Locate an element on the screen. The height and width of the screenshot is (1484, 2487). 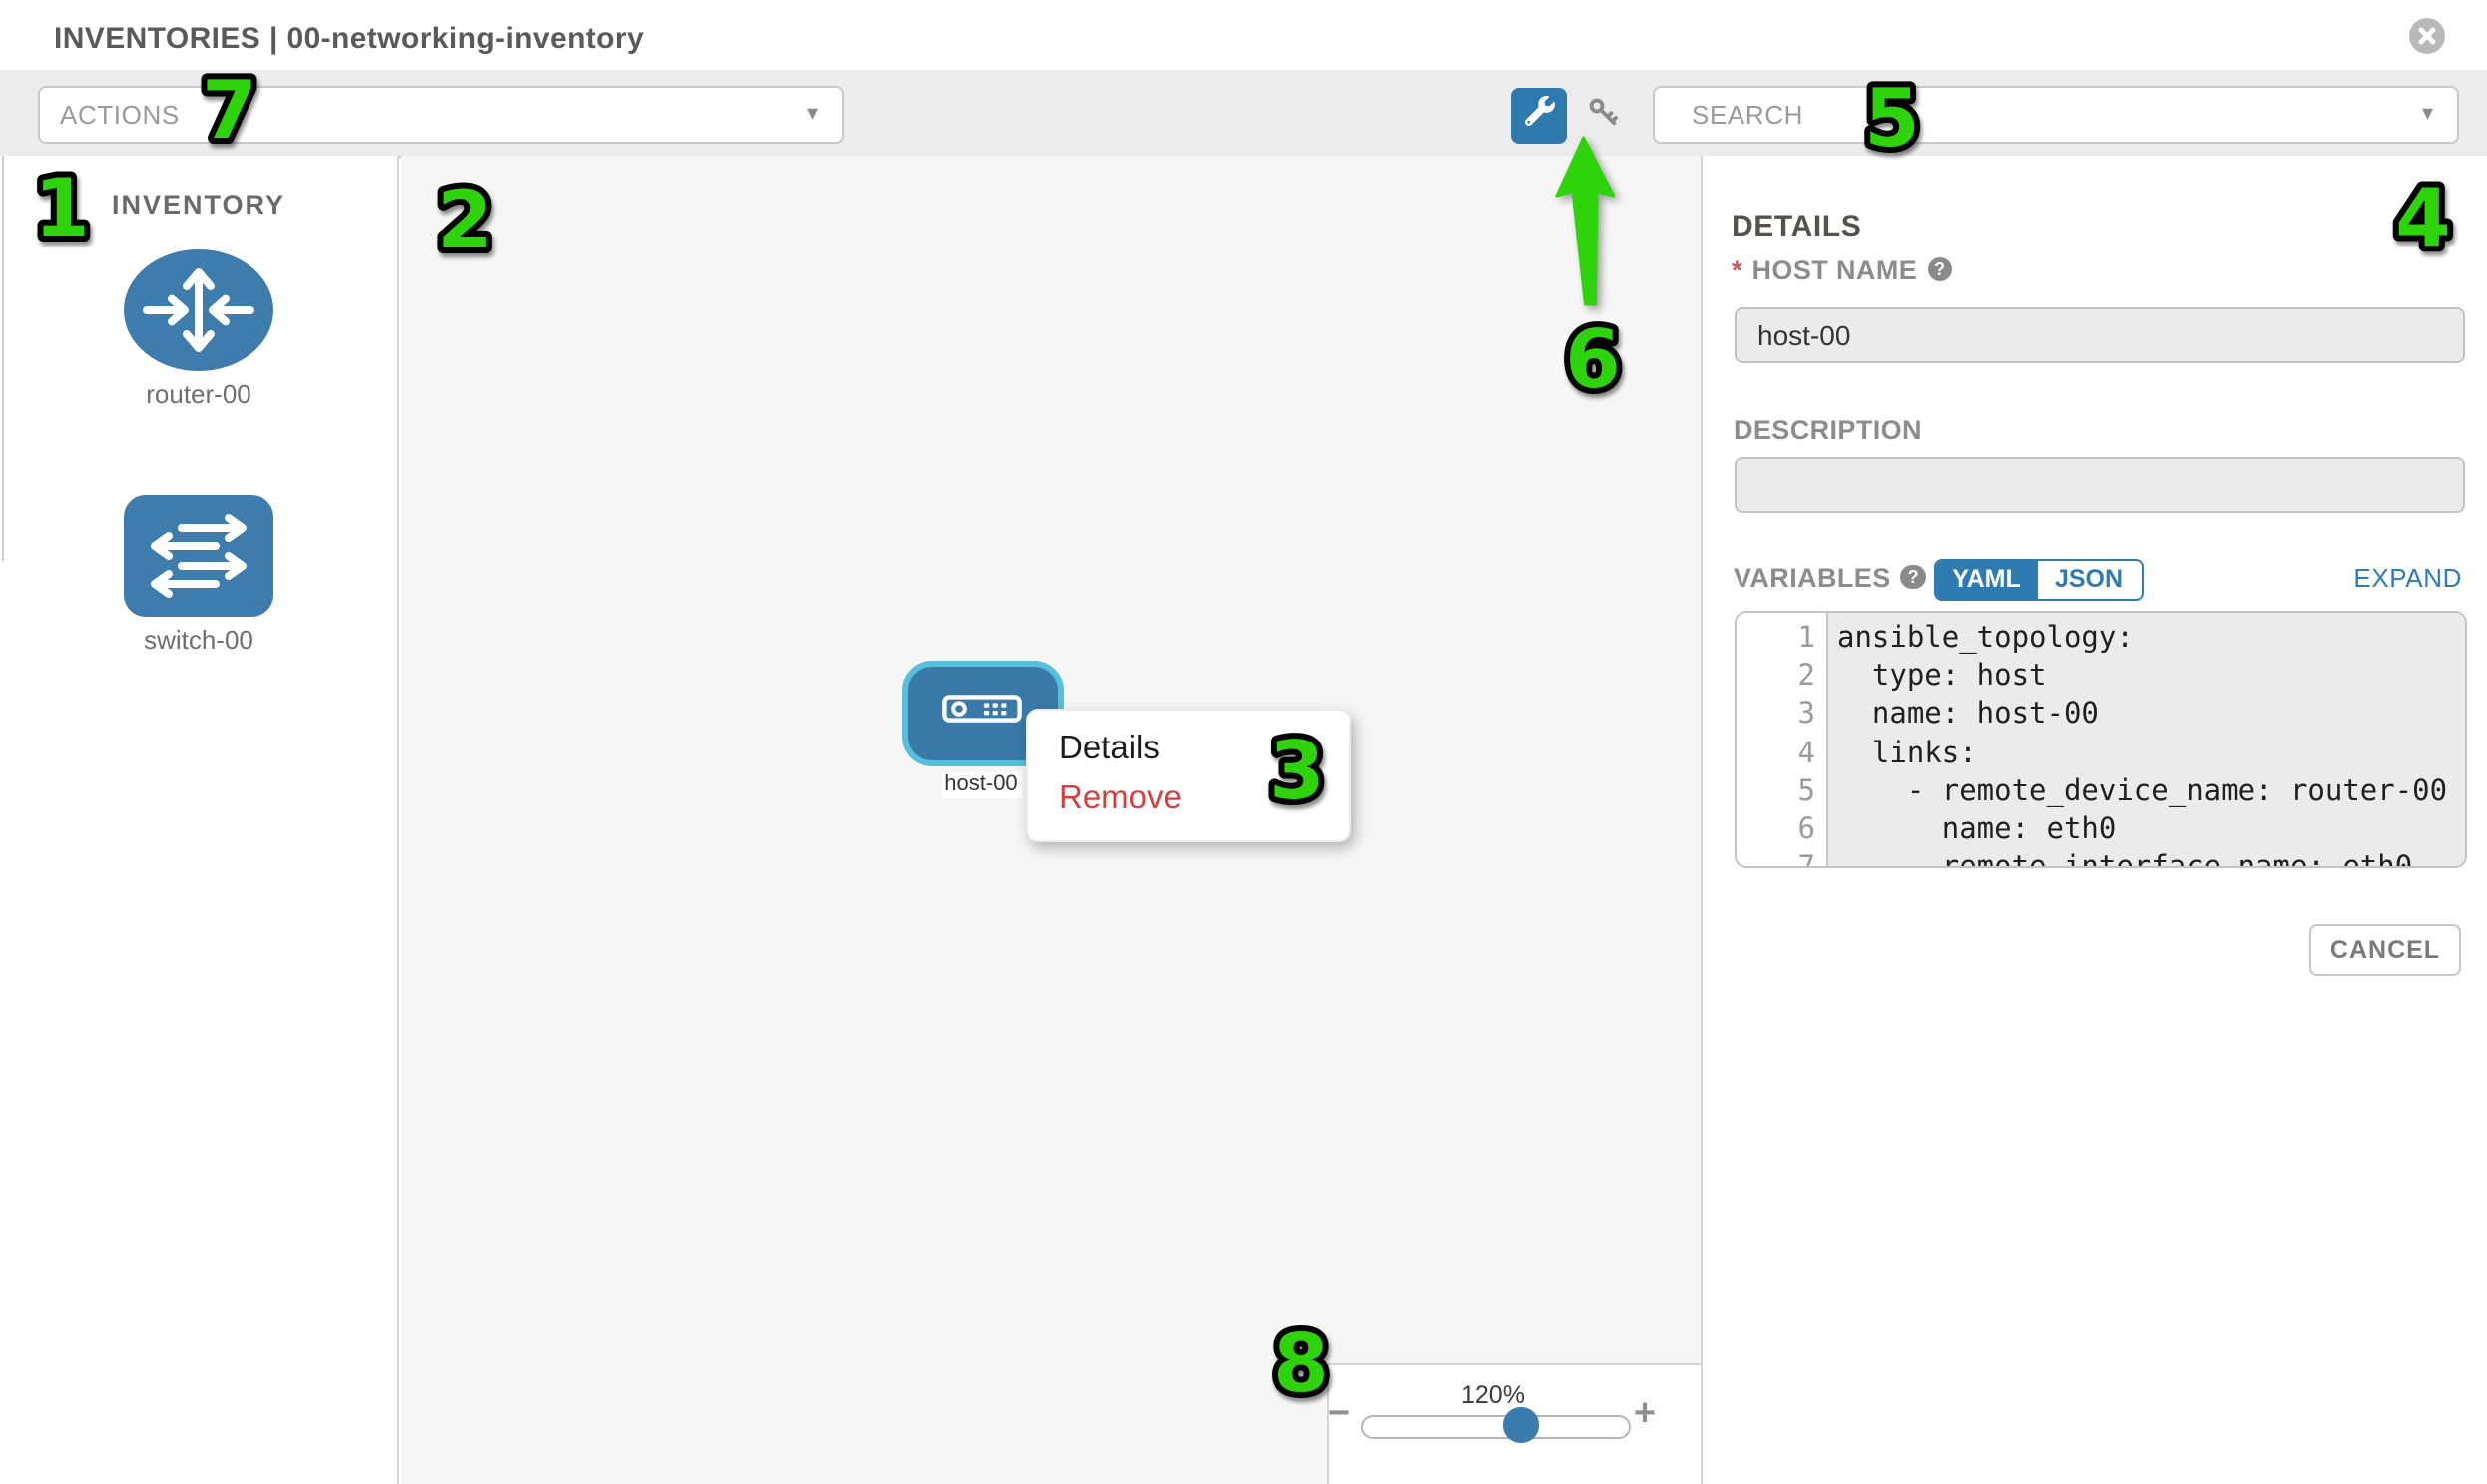
context-menu-item-details: Details is located at coordinates (1109, 747).